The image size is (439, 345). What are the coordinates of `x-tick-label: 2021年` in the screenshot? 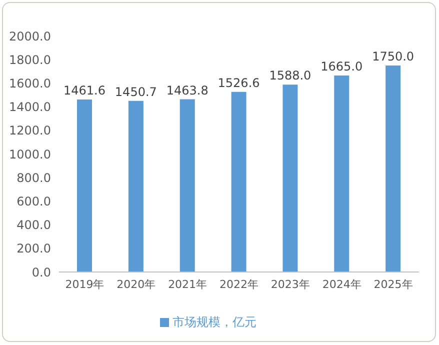 It's located at (188, 284).